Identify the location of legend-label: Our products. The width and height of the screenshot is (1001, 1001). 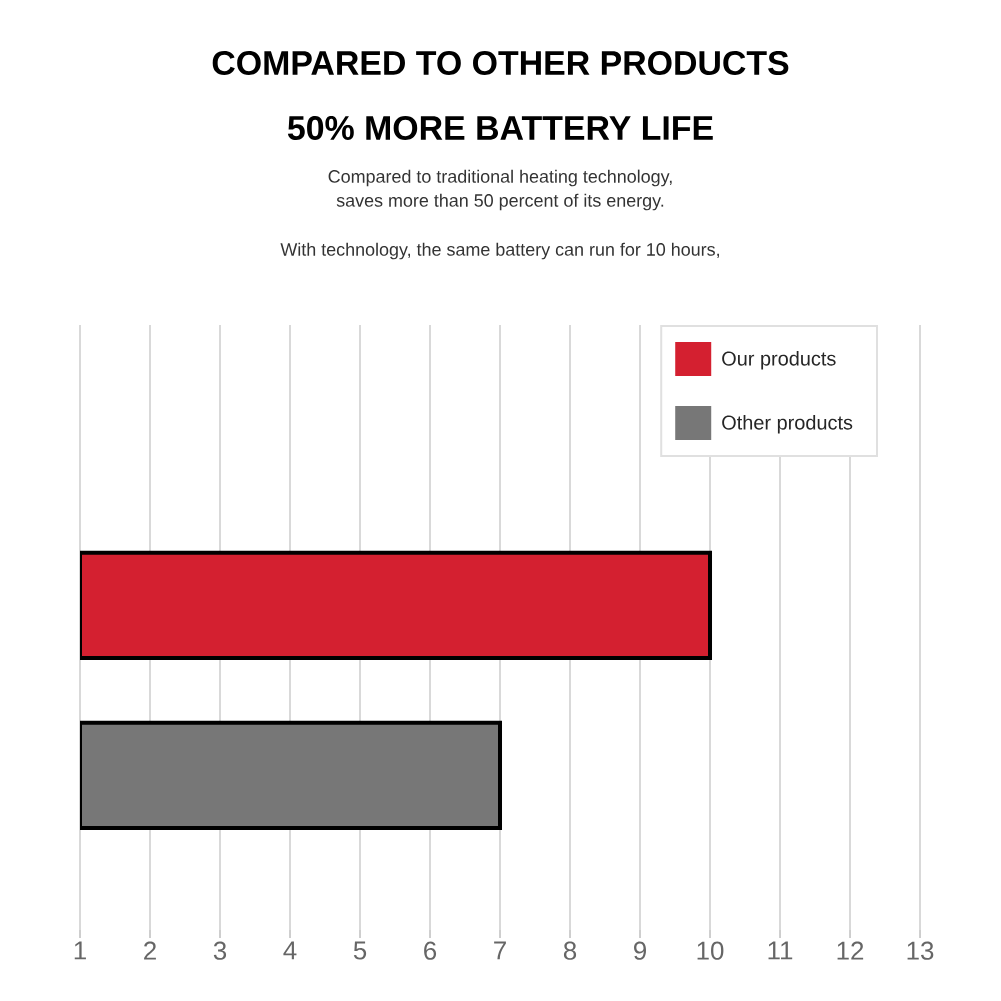
(779, 360).